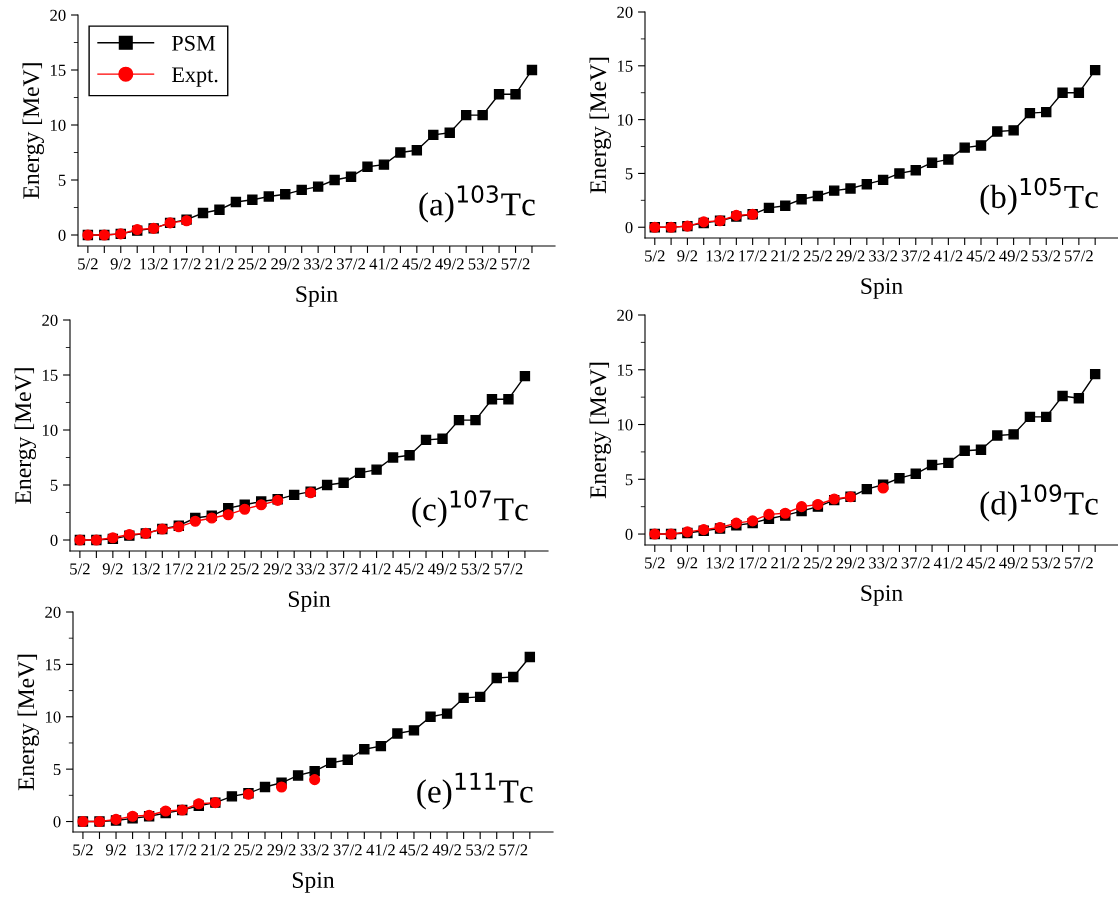 The height and width of the screenshot is (906, 1118). Describe the element at coordinates (475, 791) in the screenshot. I see `annotation: (e)$^{111}$Tc` at that location.